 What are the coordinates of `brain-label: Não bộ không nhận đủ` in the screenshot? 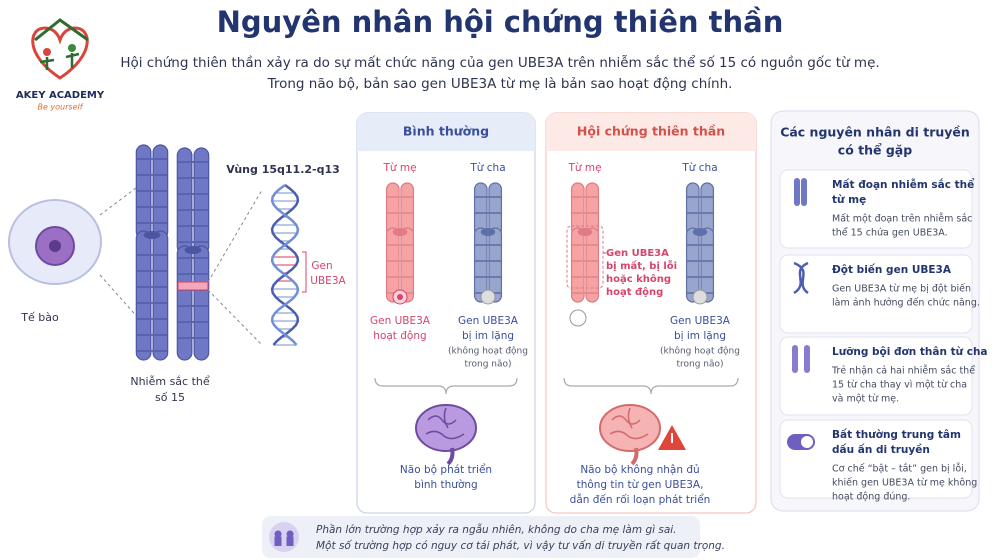 It's located at (639, 470).